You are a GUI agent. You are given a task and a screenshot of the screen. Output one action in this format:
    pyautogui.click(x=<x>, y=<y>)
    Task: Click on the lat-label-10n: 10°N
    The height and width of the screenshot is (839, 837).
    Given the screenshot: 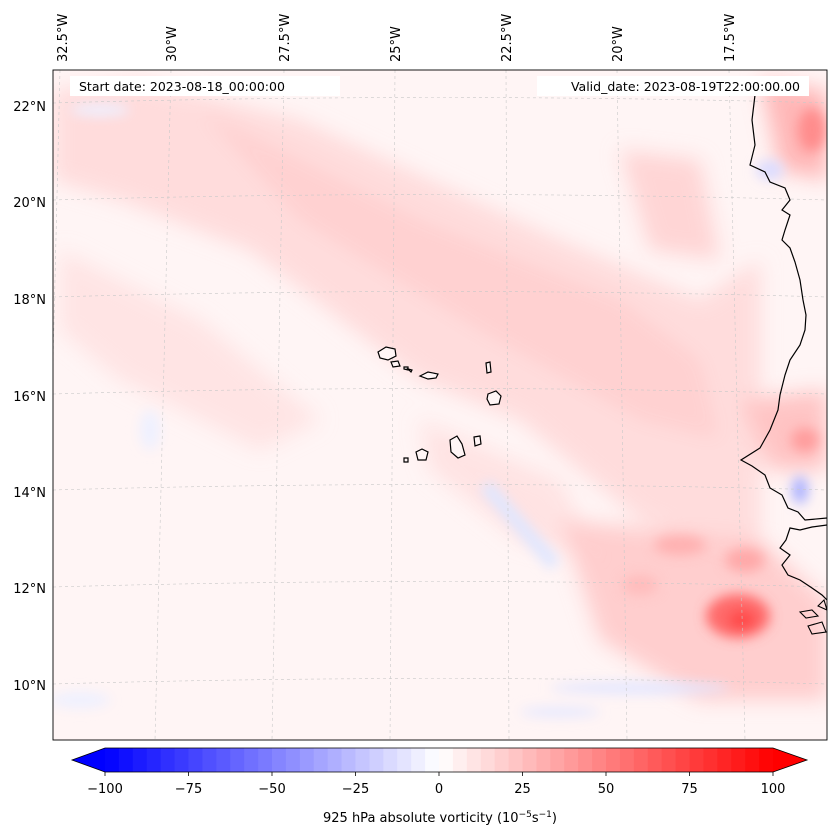 What is the action you would take?
    pyautogui.click(x=29, y=686)
    